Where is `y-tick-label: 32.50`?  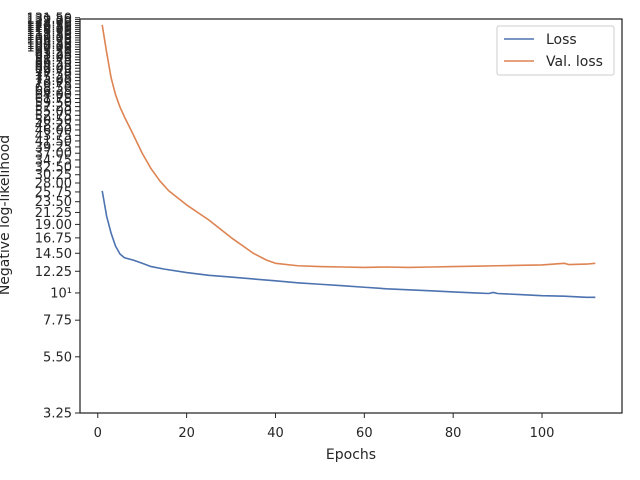
y-tick-label: 32.50 is located at coordinates (53, 168).